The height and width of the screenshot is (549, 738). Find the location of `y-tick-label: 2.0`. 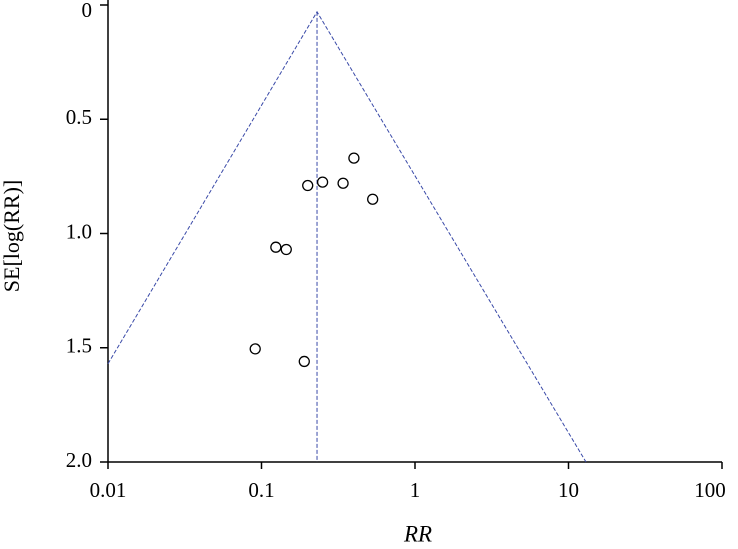

y-tick-label: 2.0 is located at coordinates (79, 460).